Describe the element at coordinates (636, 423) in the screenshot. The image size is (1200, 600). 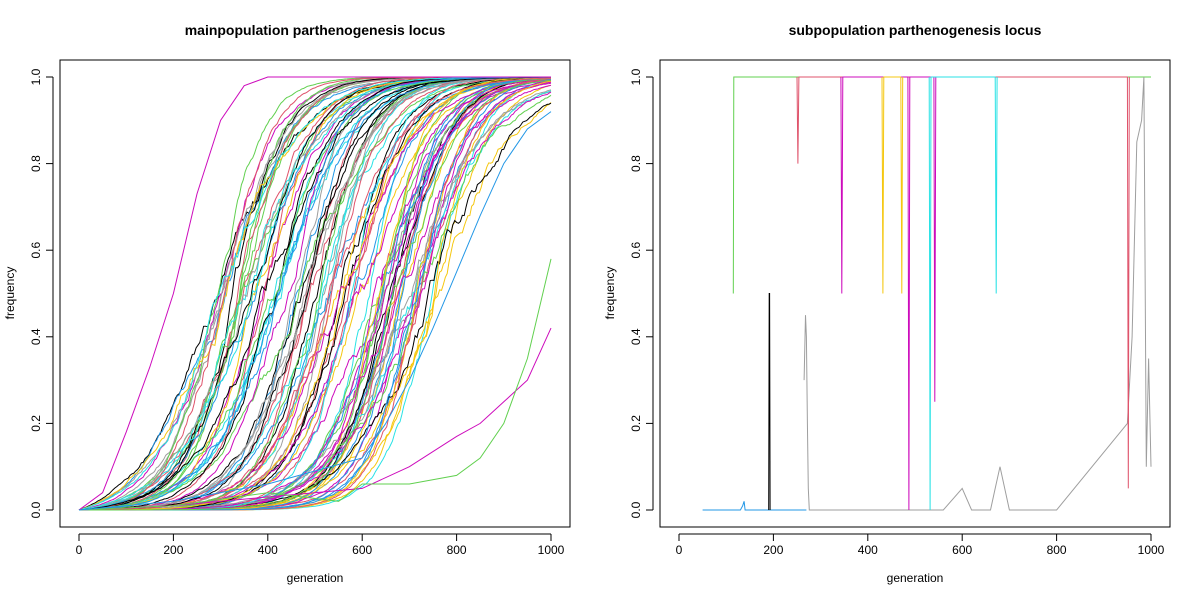
I see `y-tick-label: 0.2` at that location.